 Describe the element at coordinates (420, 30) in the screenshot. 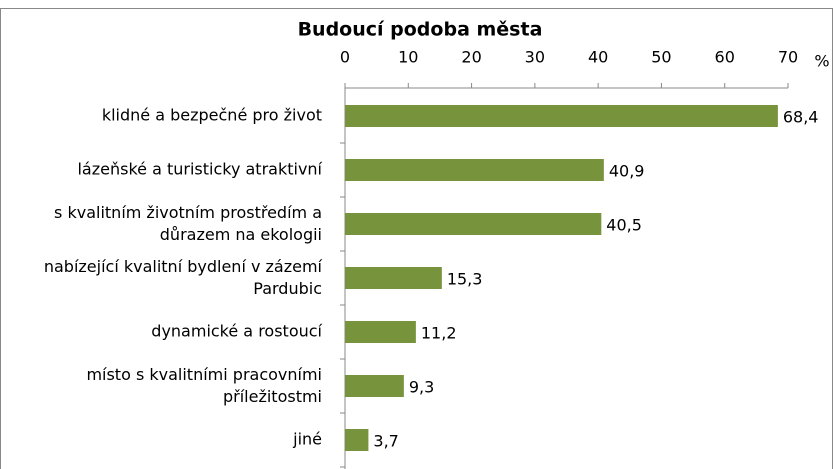

I see `chart-title: Budoucí podoba města` at that location.